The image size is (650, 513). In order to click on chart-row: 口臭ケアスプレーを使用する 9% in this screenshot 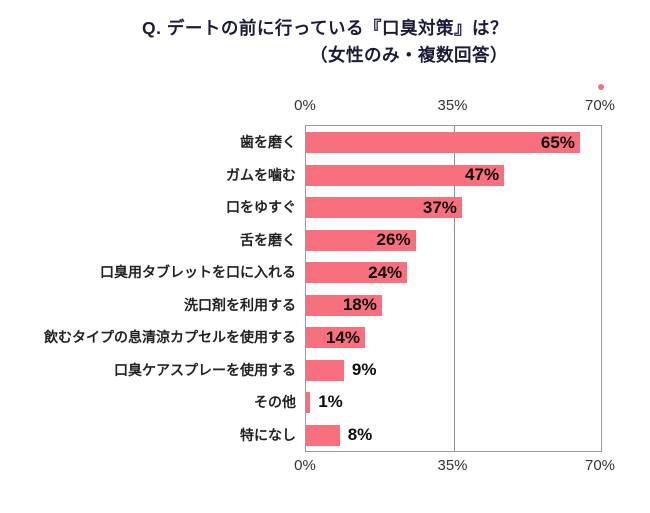, I will do `click(357, 370)`.